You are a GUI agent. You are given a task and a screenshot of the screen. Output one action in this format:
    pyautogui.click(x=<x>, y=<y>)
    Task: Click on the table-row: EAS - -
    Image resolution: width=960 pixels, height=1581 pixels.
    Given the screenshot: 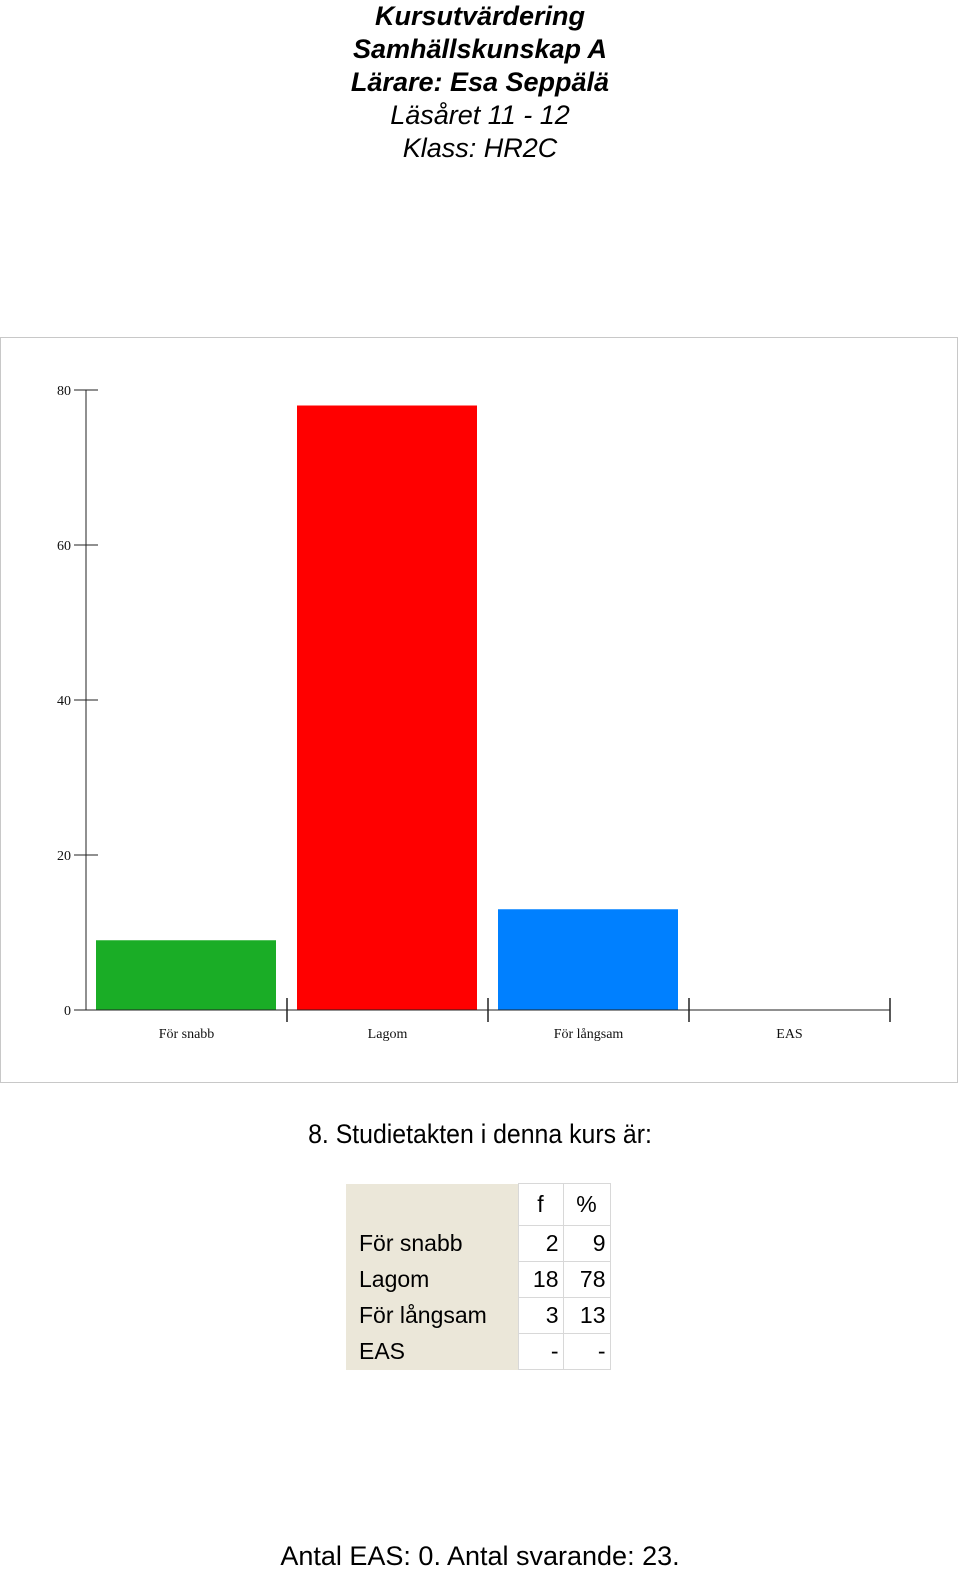 What is the action you would take?
    pyautogui.click(x=478, y=1351)
    